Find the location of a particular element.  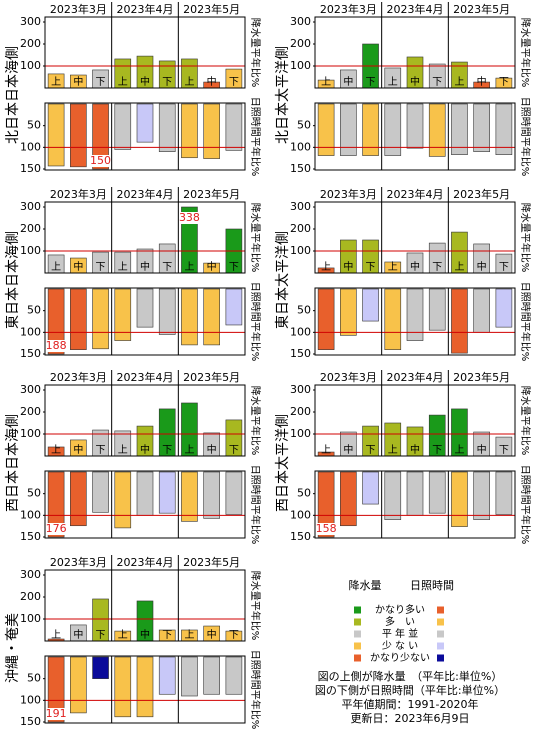

region-label: 東日本日本海側 is located at coordinates (13, 280).